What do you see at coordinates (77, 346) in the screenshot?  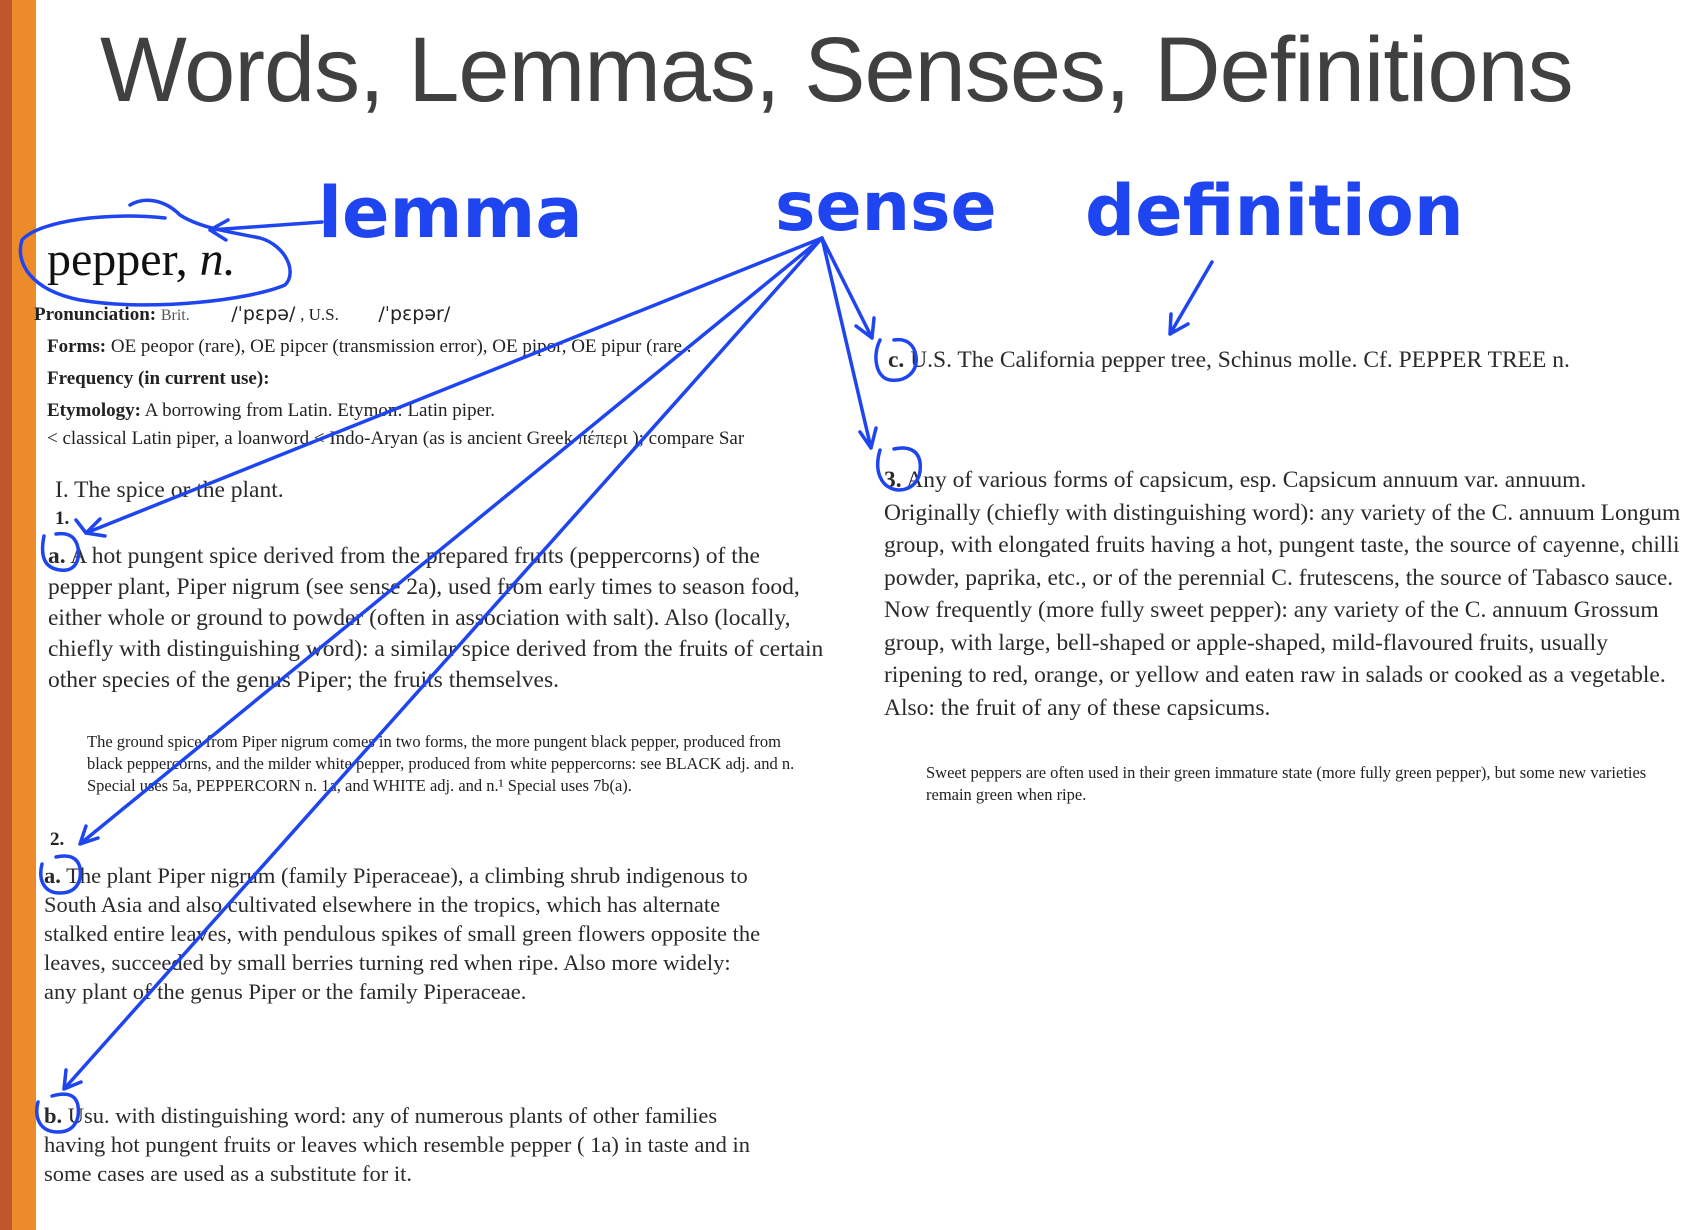 I see `forms-label: Forms:` at bounding box center [77, 346].